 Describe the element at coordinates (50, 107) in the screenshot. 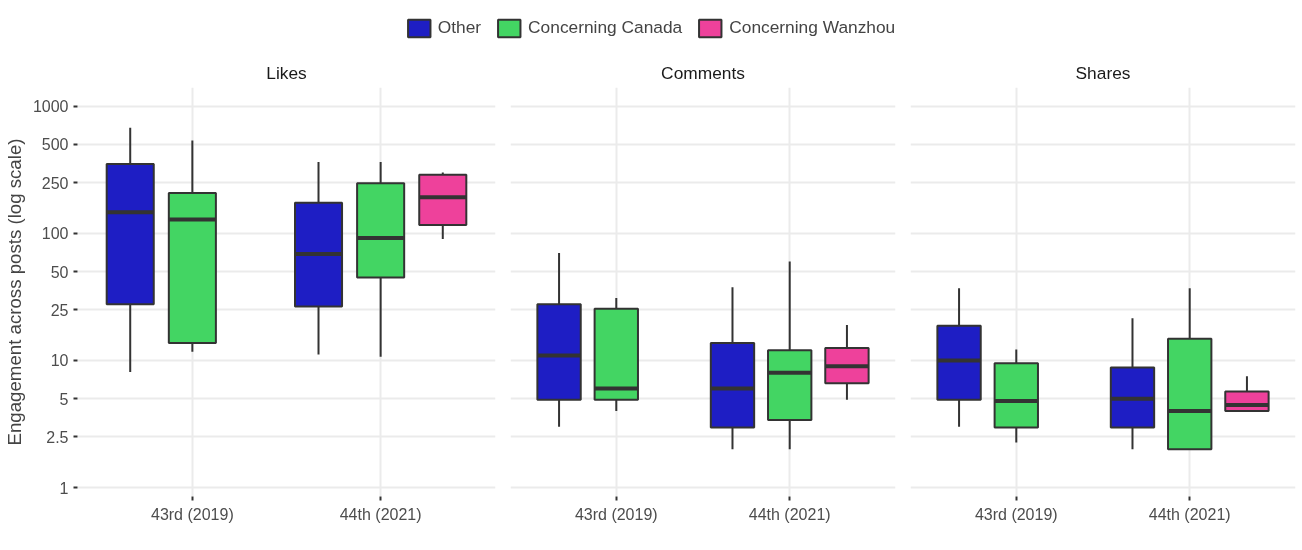

I see `y-tick-label: 1000` at that location.